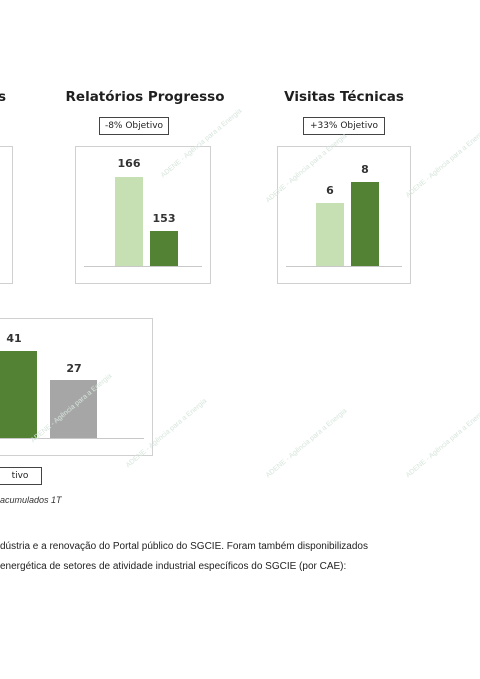  I want to click on objective-badge-visitas: +33% Objetivo, so click(344, 126).